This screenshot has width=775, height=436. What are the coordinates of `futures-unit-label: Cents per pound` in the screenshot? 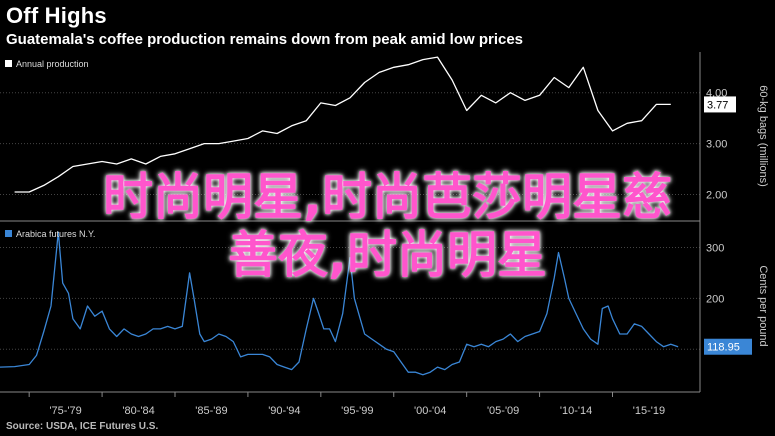 It's located at (763, 305).